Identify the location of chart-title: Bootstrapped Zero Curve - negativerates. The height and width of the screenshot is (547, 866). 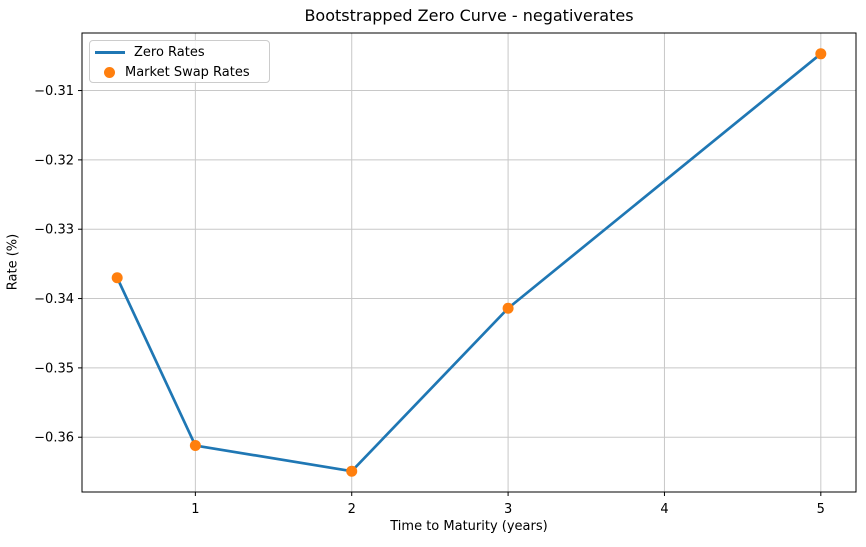
(469, 15).